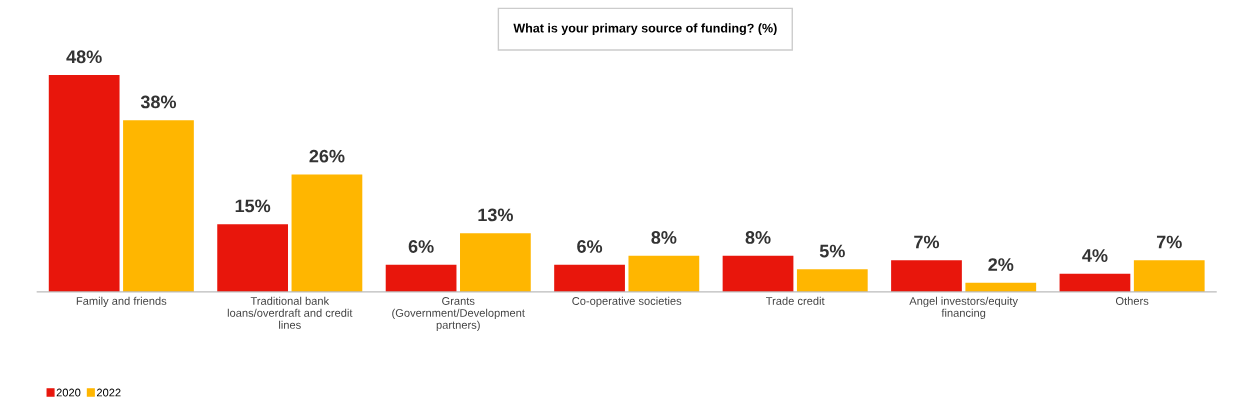 This screenshot has width=1241, height=417. I want to click on data-label: 4%, so click(1095, 255).